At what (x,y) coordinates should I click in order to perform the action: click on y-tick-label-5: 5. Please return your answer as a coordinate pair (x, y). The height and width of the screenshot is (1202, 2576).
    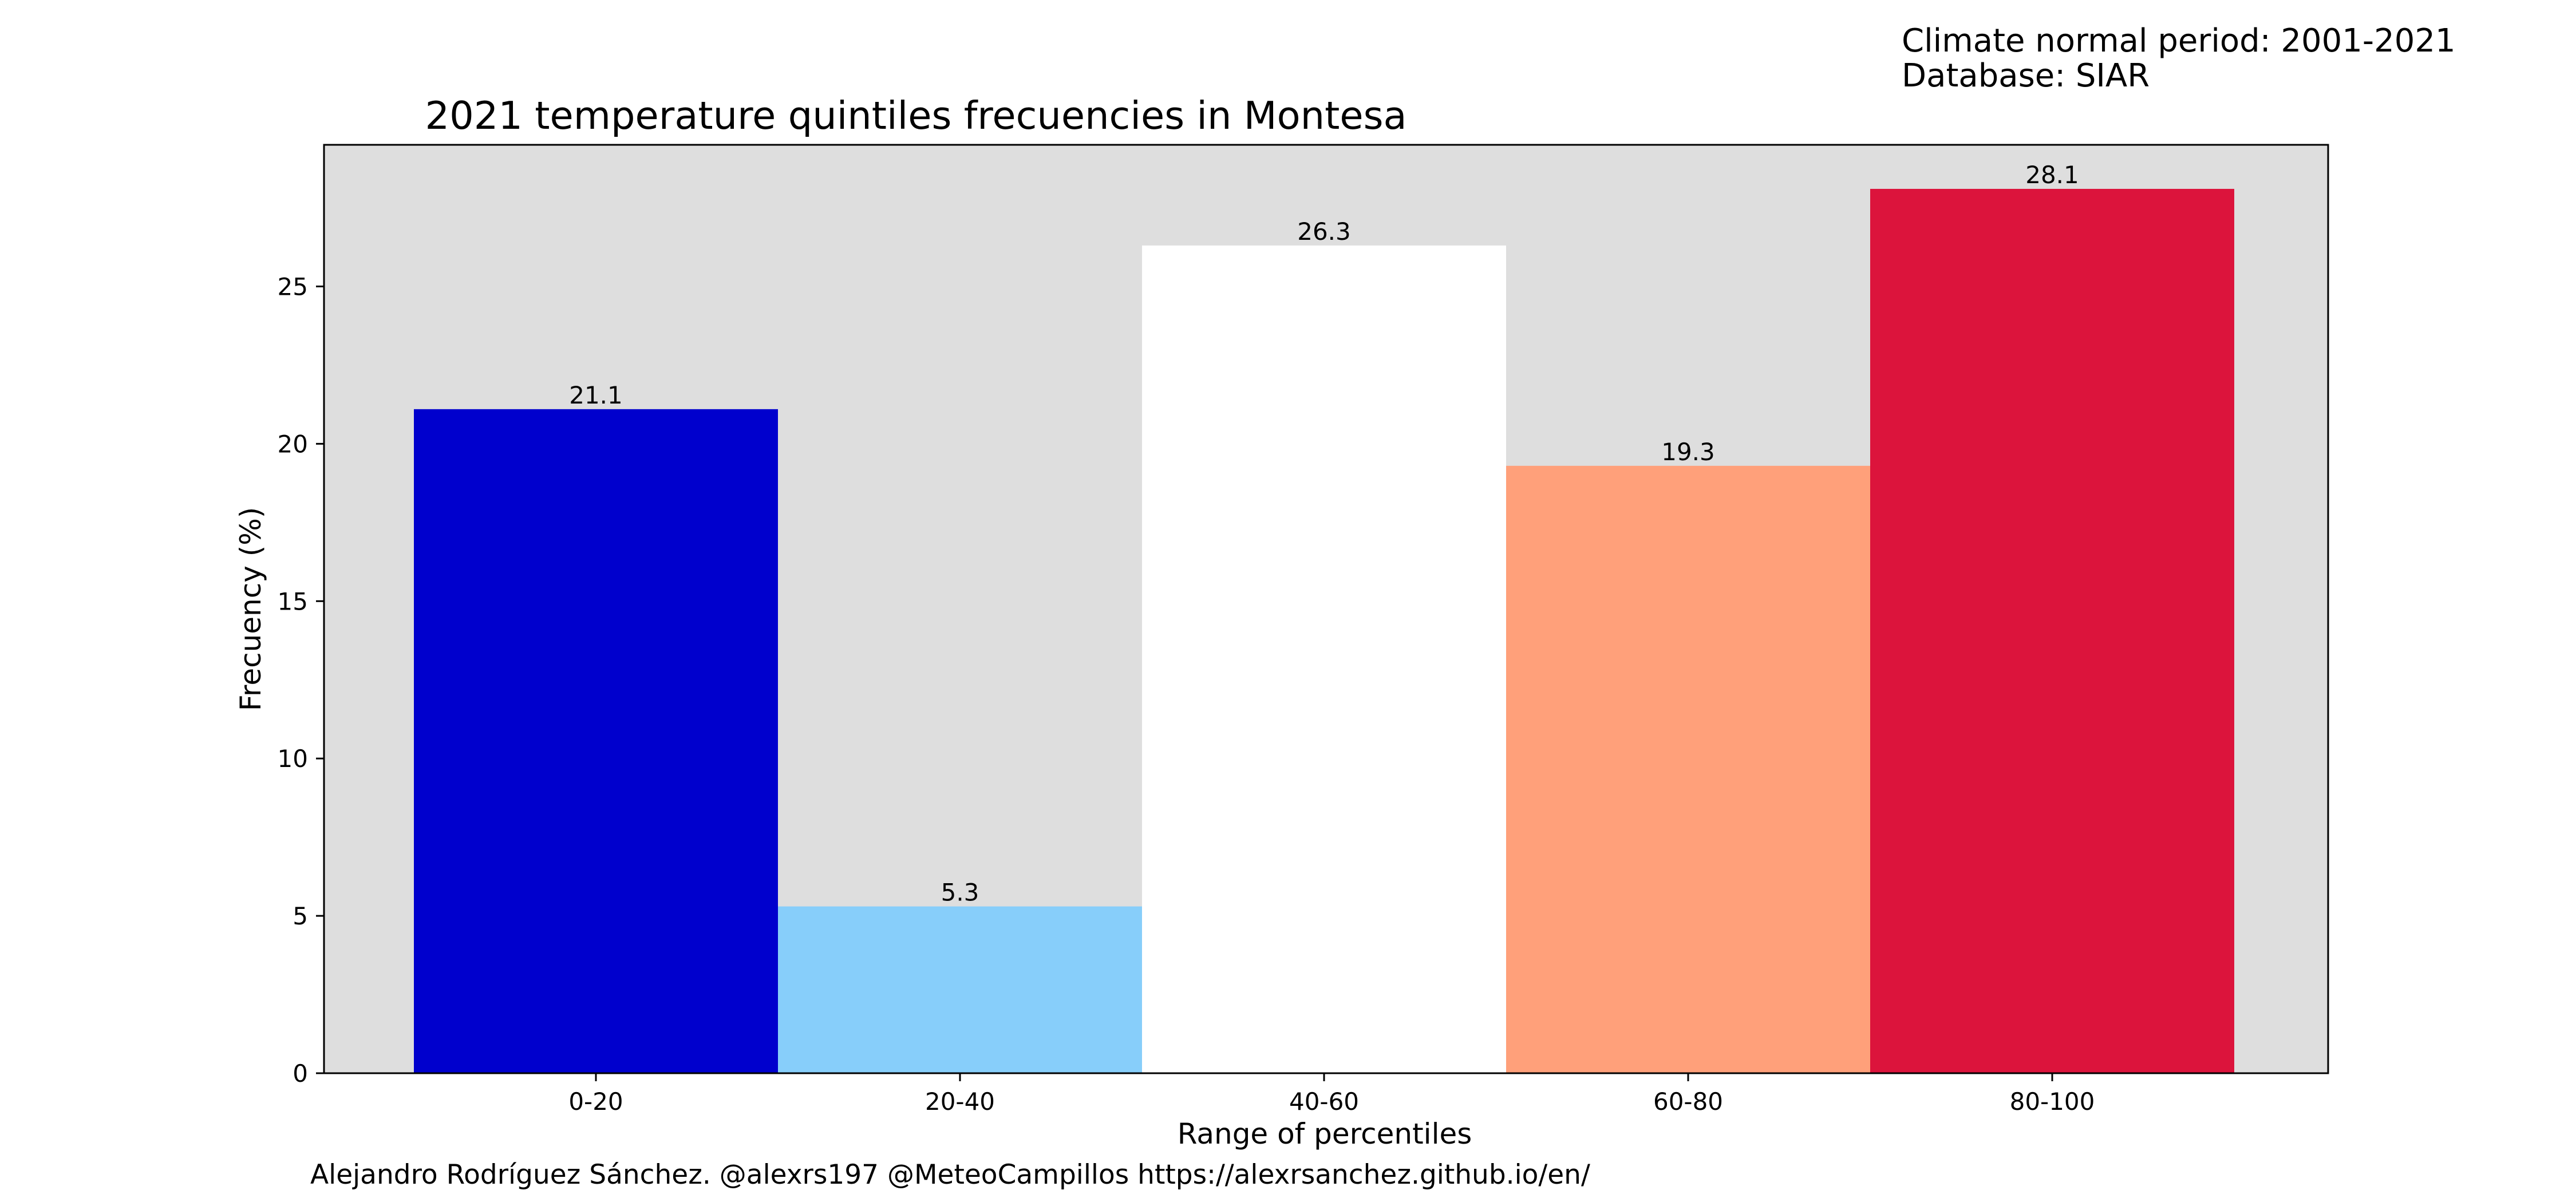
    Looking at the image, I should click on (301, 916).